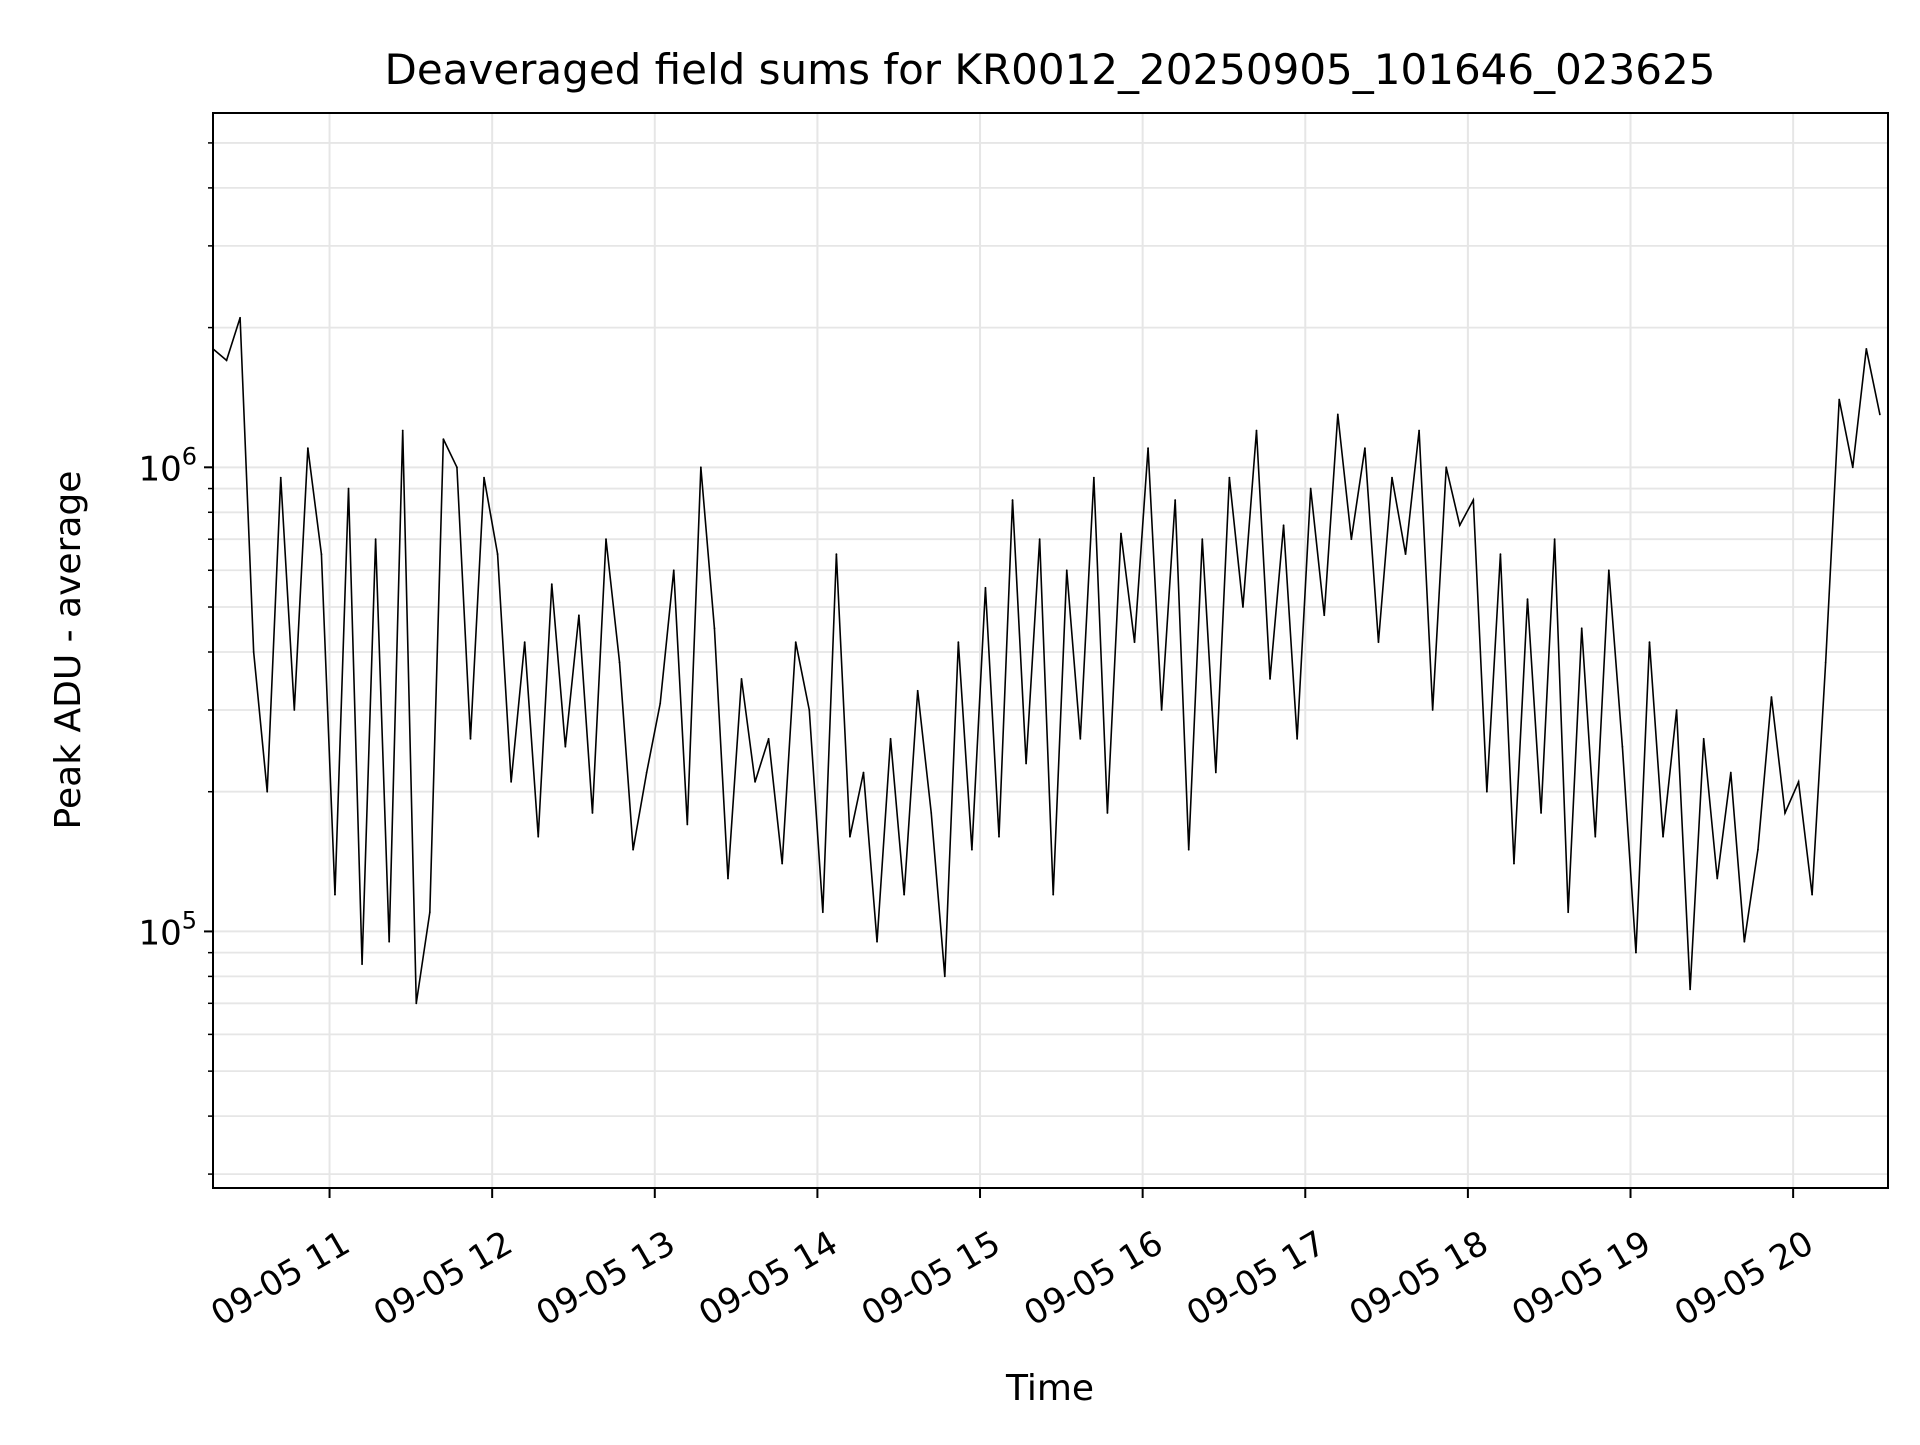  Describe the element at coordinates (1049, 1388) in the screenshot. I see `x-axis-label: Time` at that location.